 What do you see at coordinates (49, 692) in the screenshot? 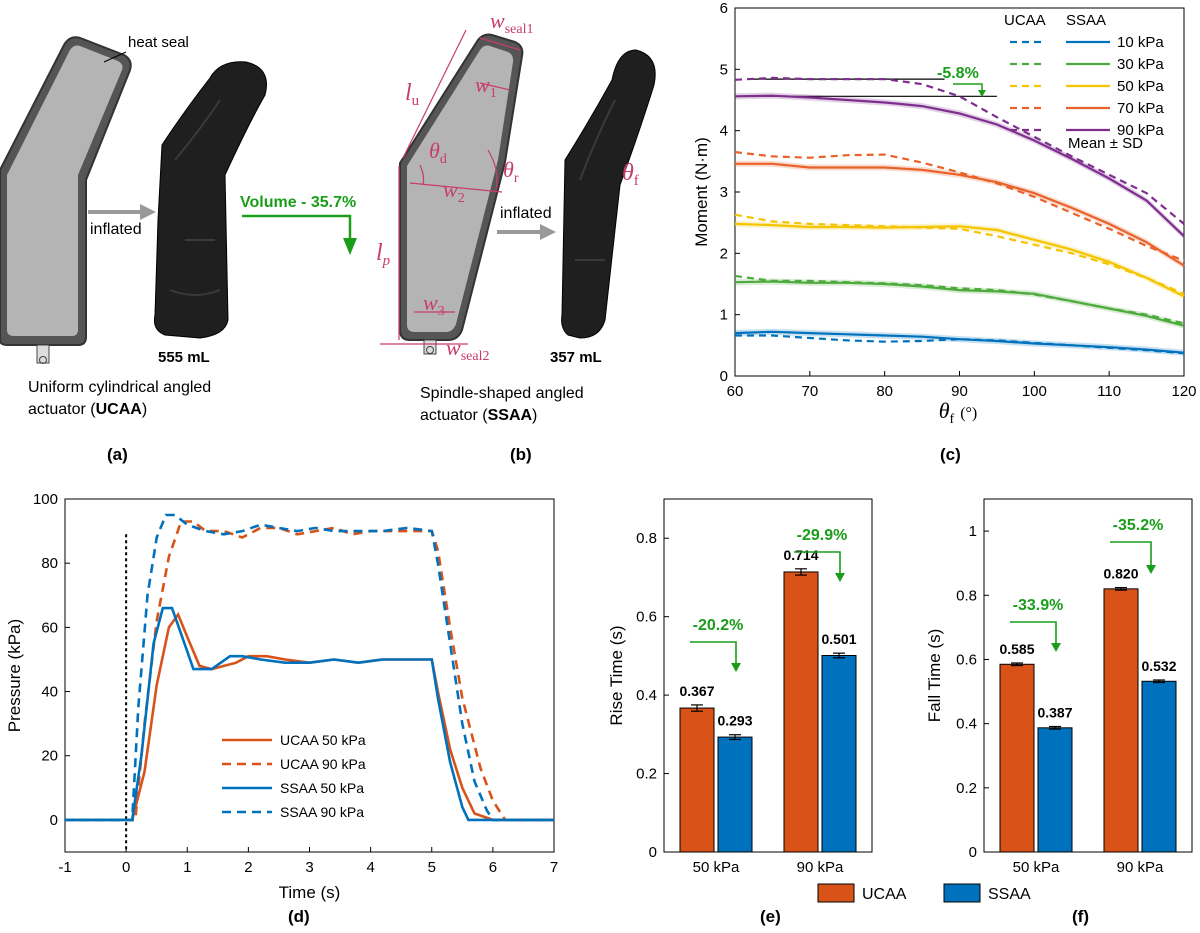
I see `y-tick-label: 40` at bounding box center [49, 692].